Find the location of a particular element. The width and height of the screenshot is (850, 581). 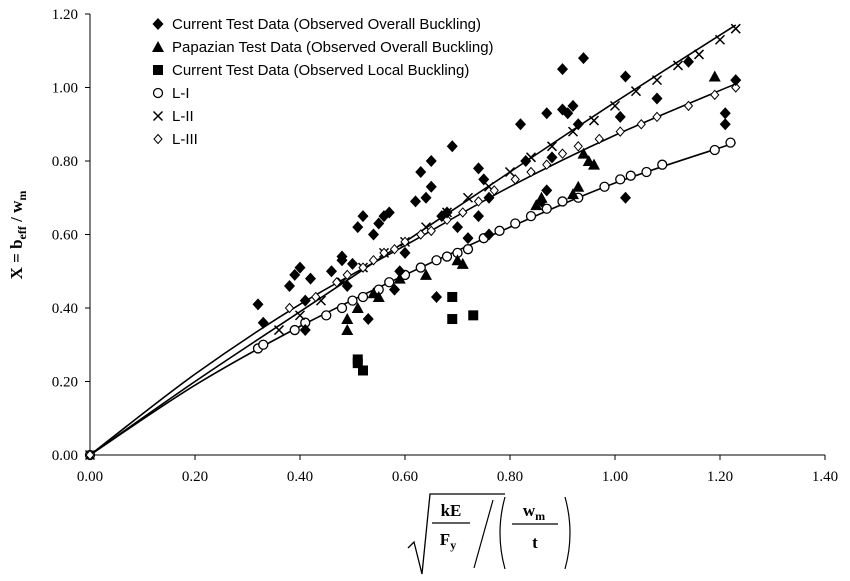

y-tick-label: 1.00 is located at coordinates (65, 89).